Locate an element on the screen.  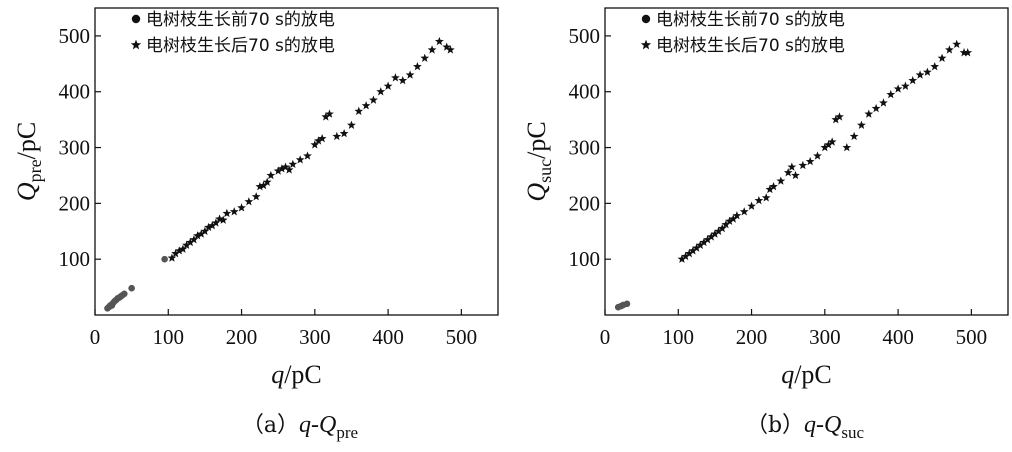
legend-marker-star is located at coordinates (646, 44).